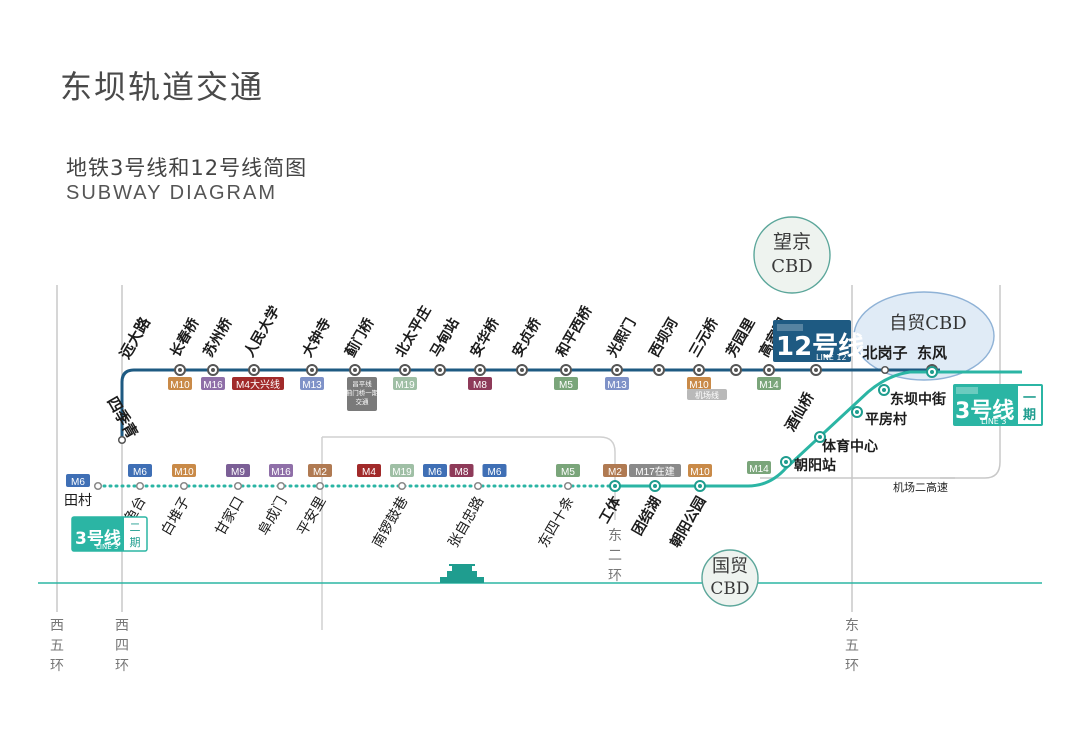 This screenshot has height=729, width=1080. Describe the element at coordinates (218, 337) in the screenshot. I see `line12-station-label-3: 苏州桥` at that location.